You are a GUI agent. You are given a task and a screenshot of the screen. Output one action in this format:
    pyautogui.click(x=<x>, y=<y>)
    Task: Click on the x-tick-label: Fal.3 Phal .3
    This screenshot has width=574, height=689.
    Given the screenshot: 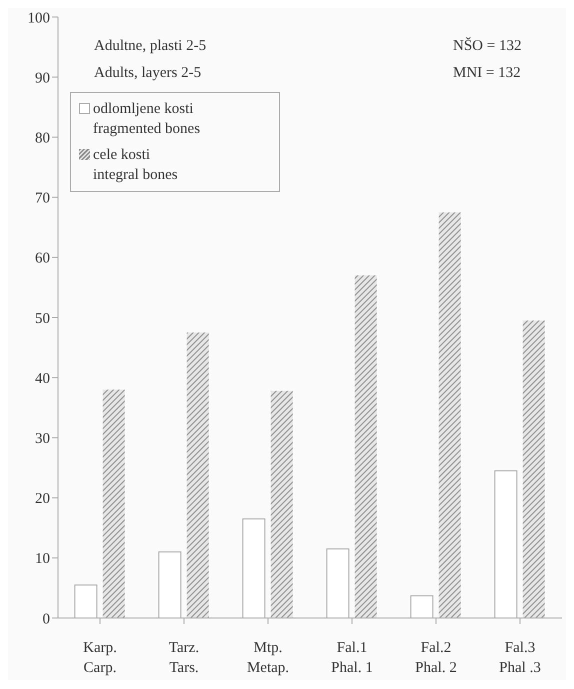 What is the action you would take?
    pyautogui.click(x=520, y=658)
    